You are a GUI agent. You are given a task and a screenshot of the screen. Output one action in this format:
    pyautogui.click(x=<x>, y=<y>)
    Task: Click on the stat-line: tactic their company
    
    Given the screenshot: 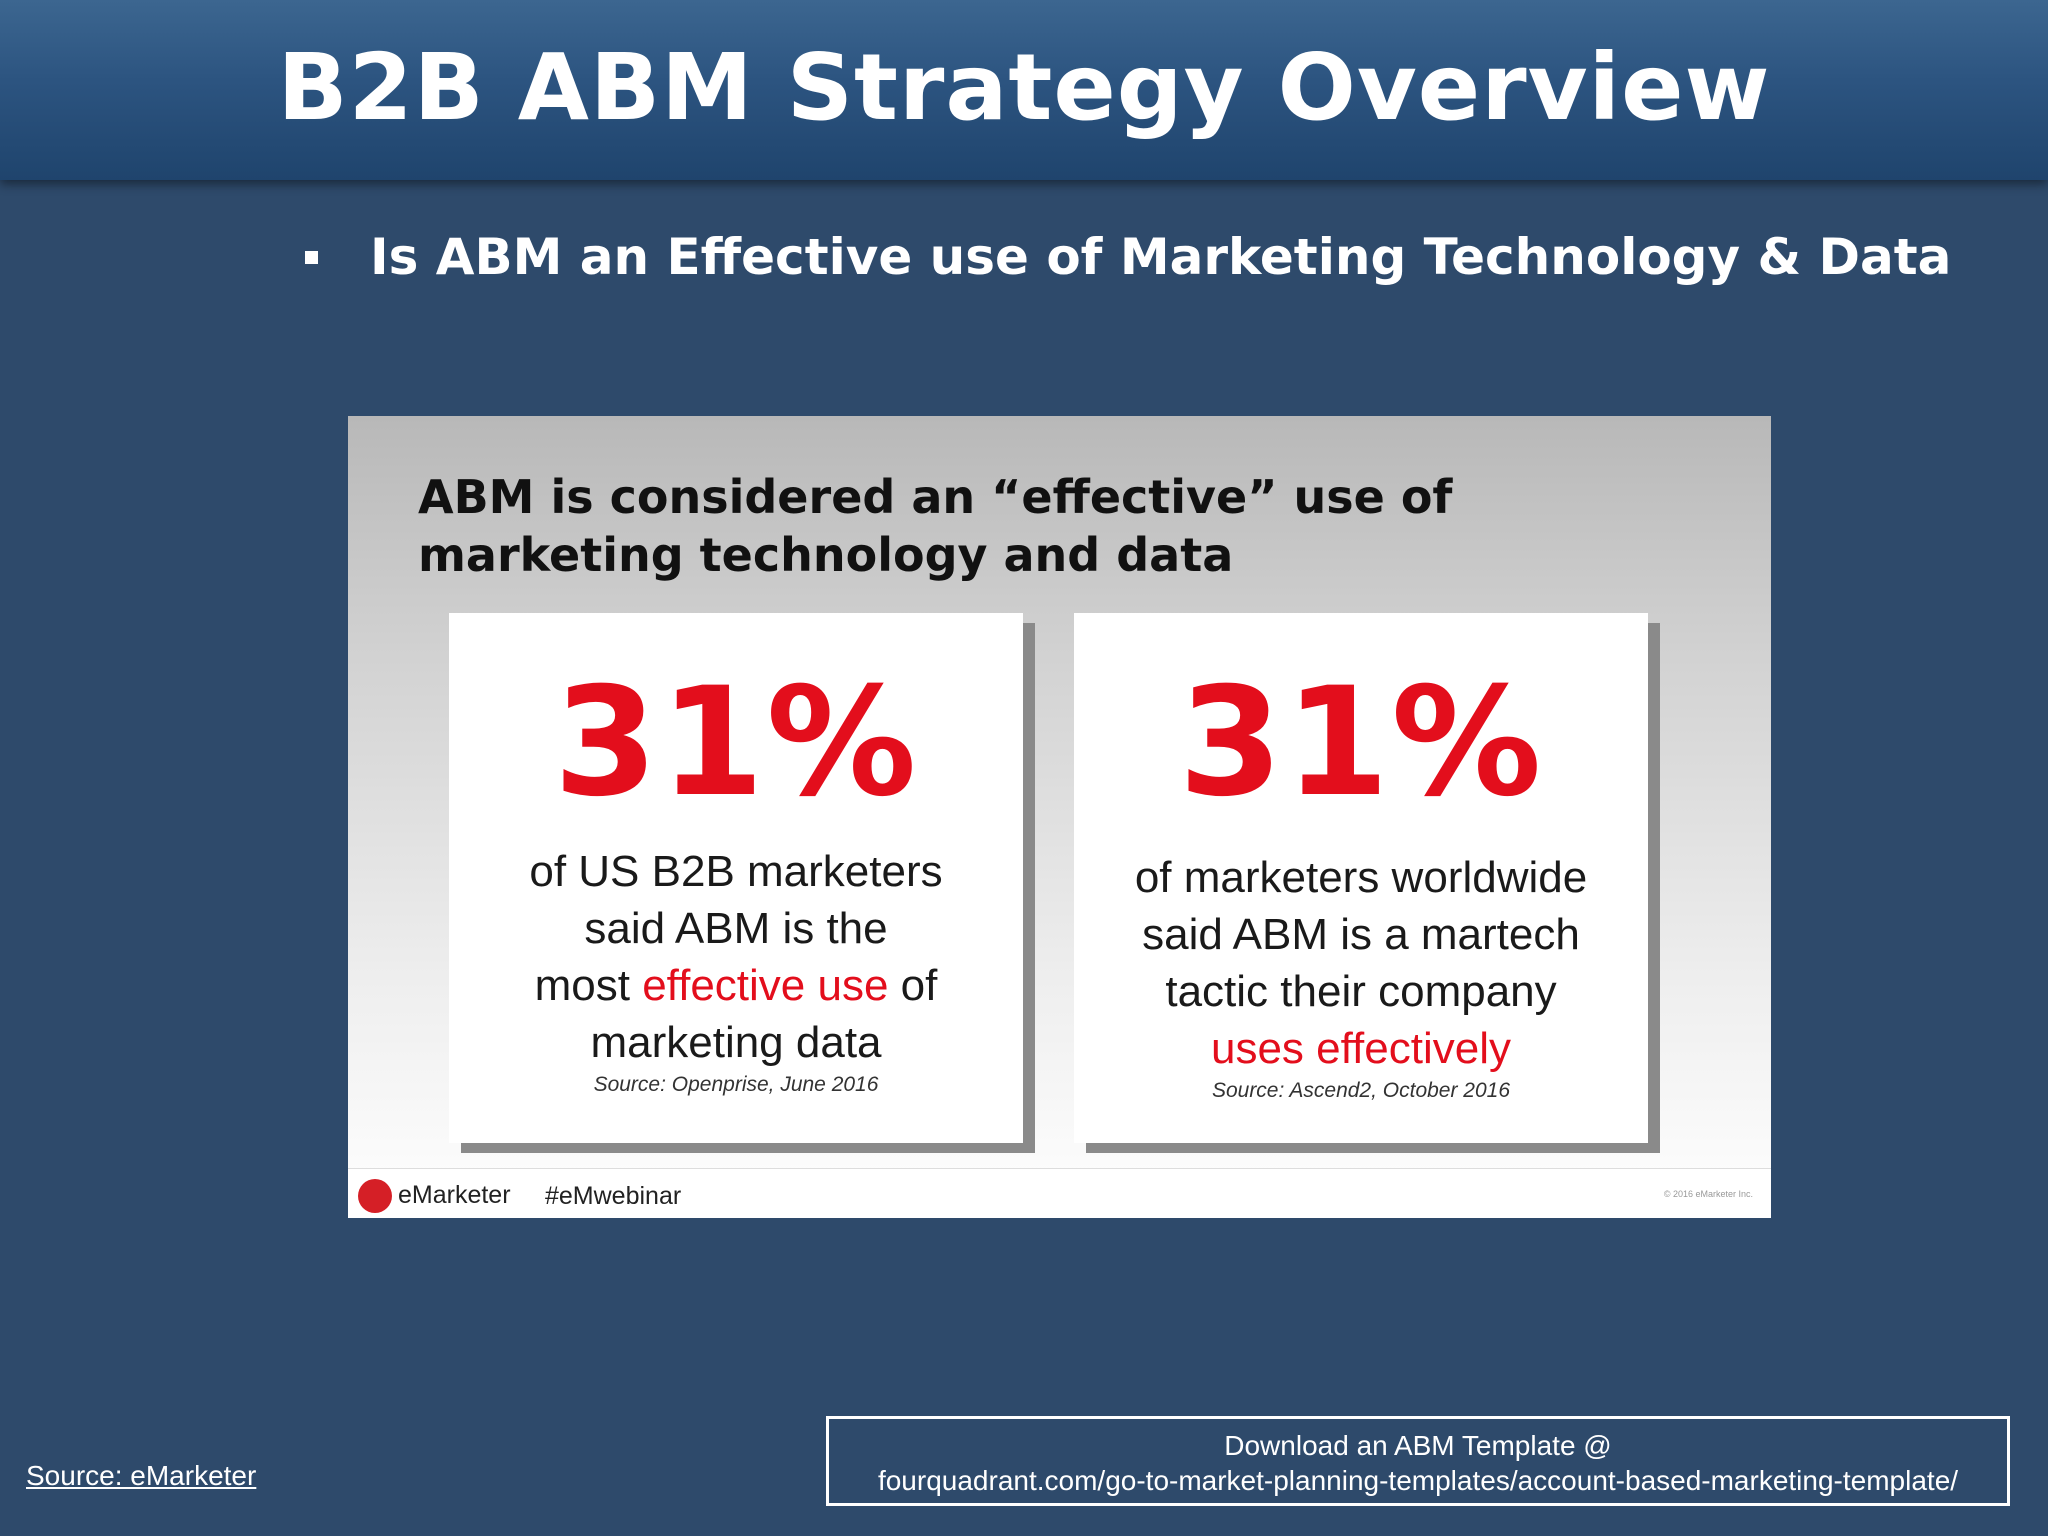 What is the action you would take?
    pyautogui.click(x=1361, y=991)
    